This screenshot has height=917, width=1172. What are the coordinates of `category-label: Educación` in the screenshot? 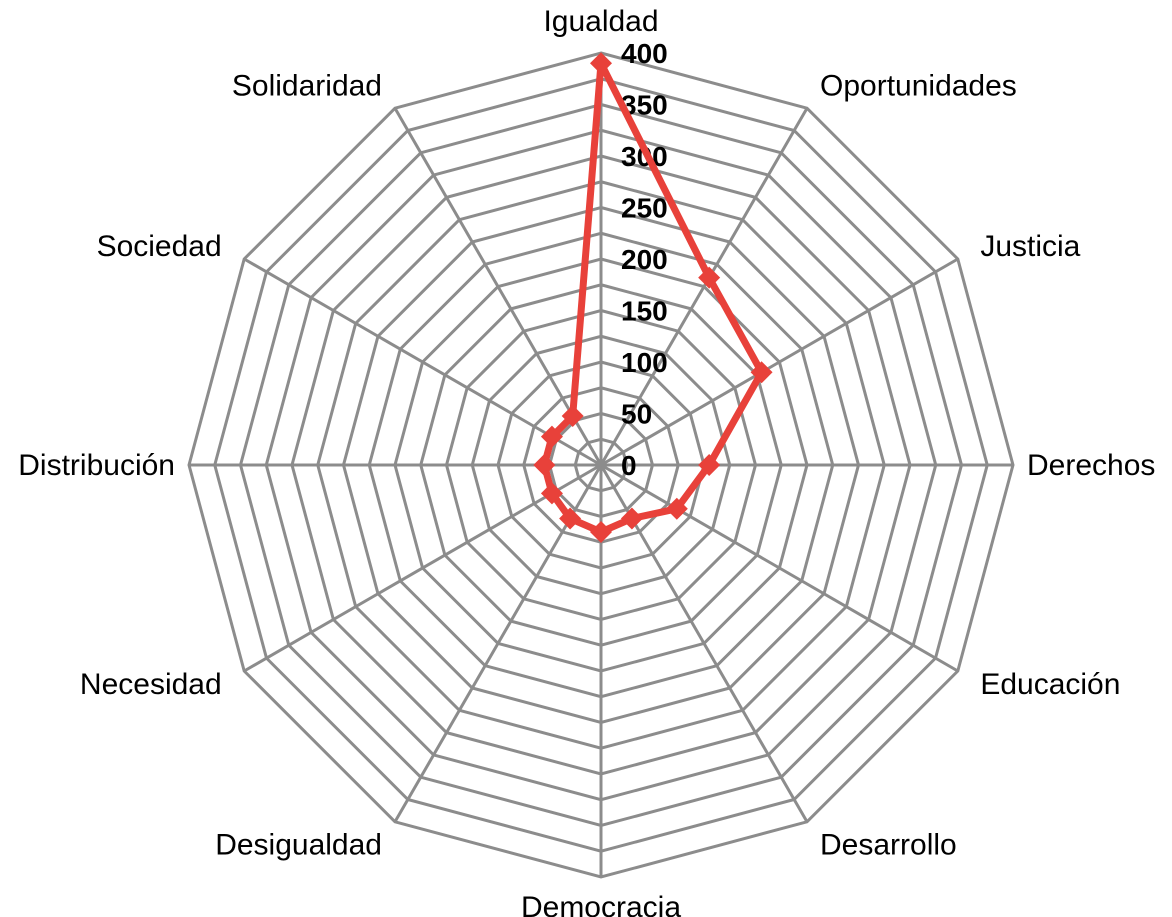 It's located at (1050, 684).